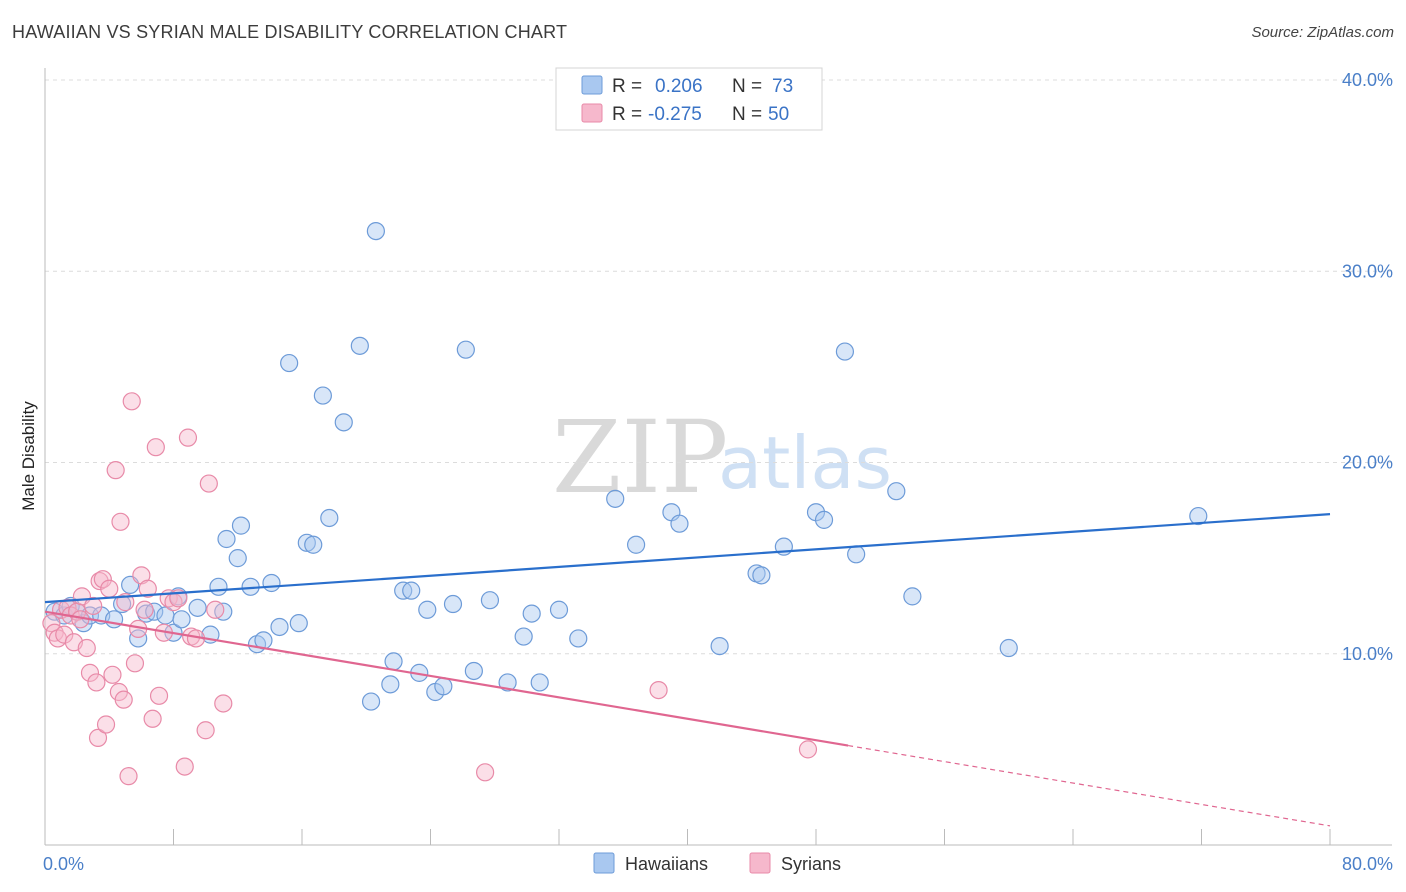 The image size is (1406, 892). Describe the element at coordinates (640, 457) in the screenshot. I see `watermark-zip: ZIP` at that location.